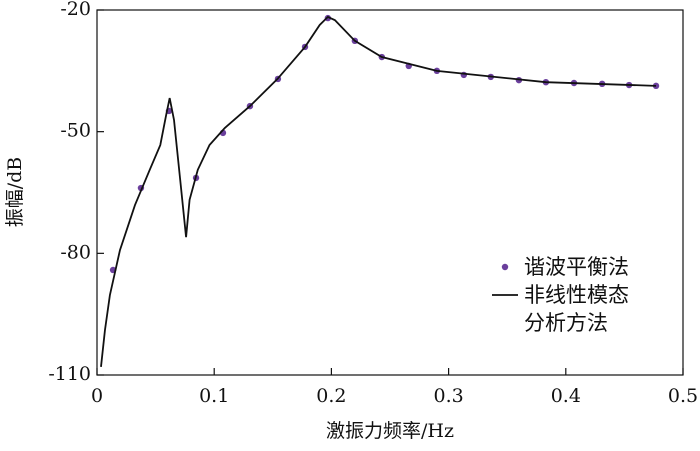 This screenshot has width=700, height=451. I want to click on legend-marker, so click(505, 267).